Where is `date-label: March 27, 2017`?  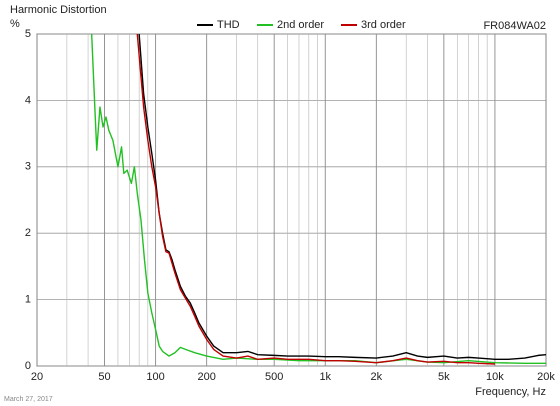
date-label: March 27, 2017 is located at coordinates (28, 399).